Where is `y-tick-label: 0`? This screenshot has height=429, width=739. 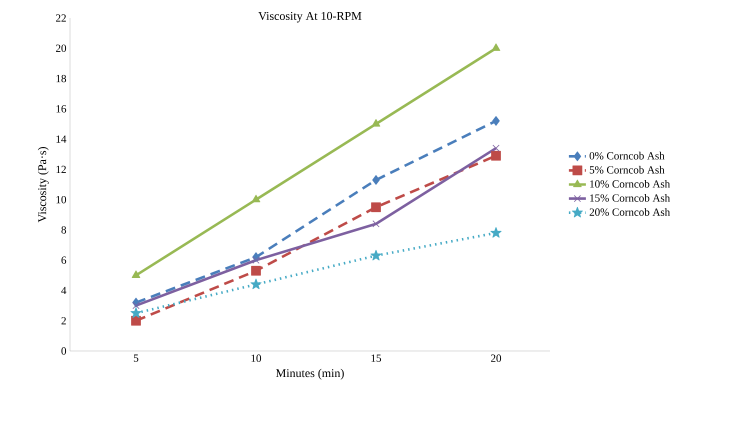
y-tick-label: 0 is located at coordinates (63, 351).